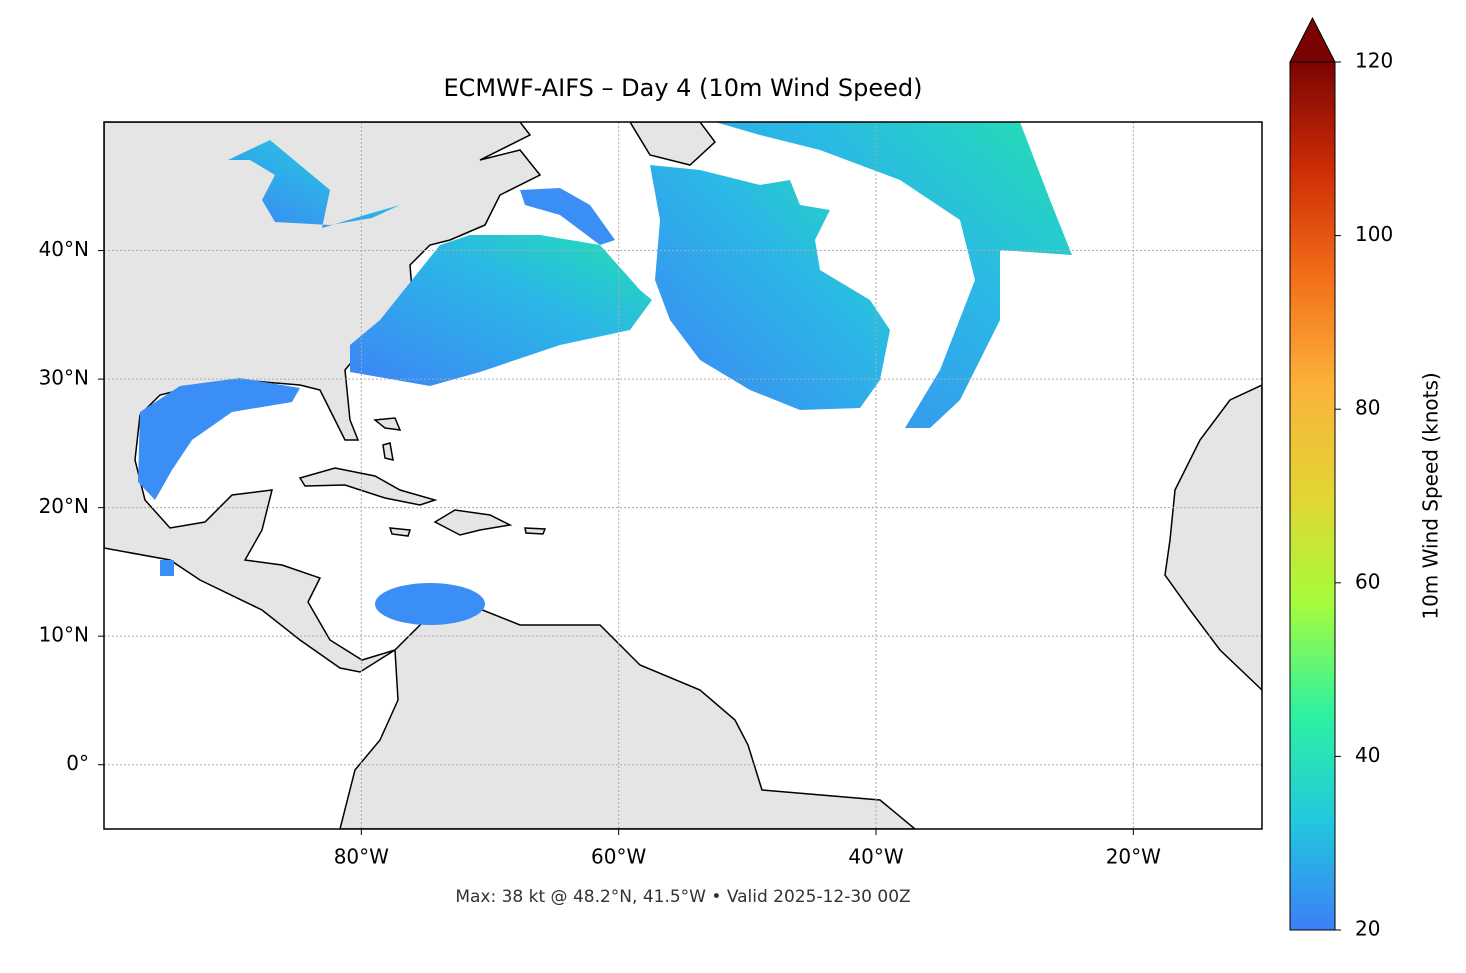 The width and height of the screenshot is (1466, 973). I want to click on colorbar-tick-label: 120, so click(1374, 61).